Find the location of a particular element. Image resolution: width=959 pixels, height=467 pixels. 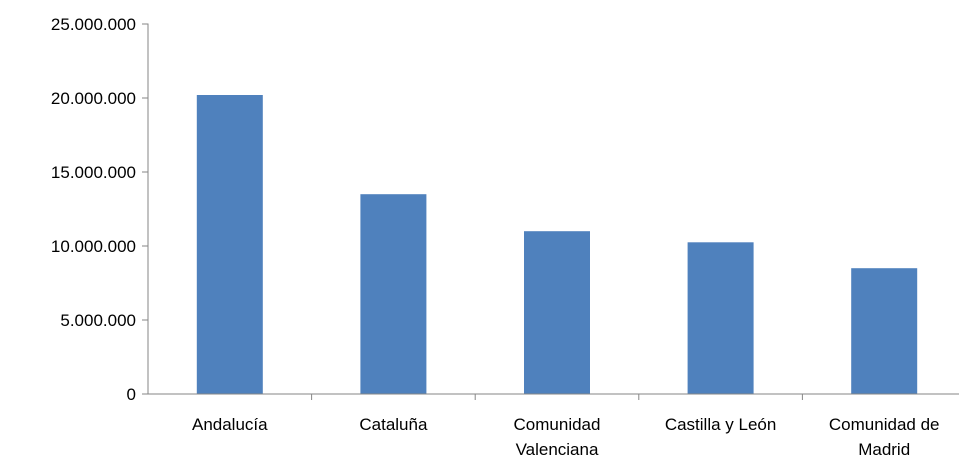

x-tick-label-line: Castilla y León is located at coordinates (721, 424).